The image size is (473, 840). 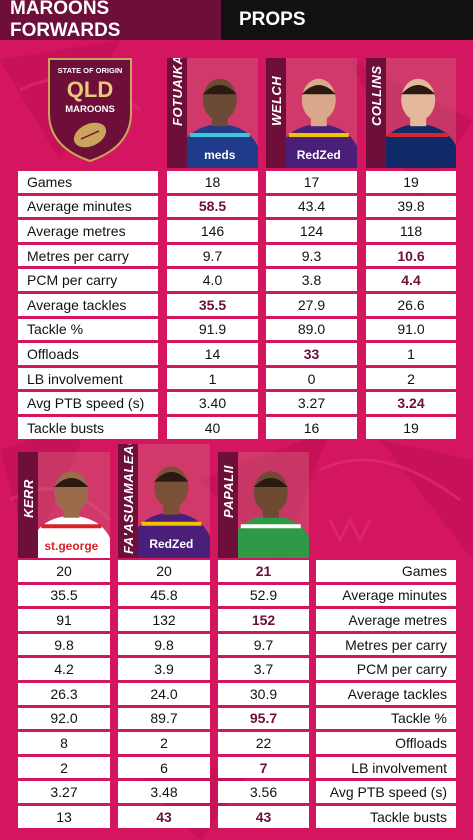 What do you see at coordinates (212, 231) in the screenshot?
I see `stat-value: 146` at bounding box center [212, 231].